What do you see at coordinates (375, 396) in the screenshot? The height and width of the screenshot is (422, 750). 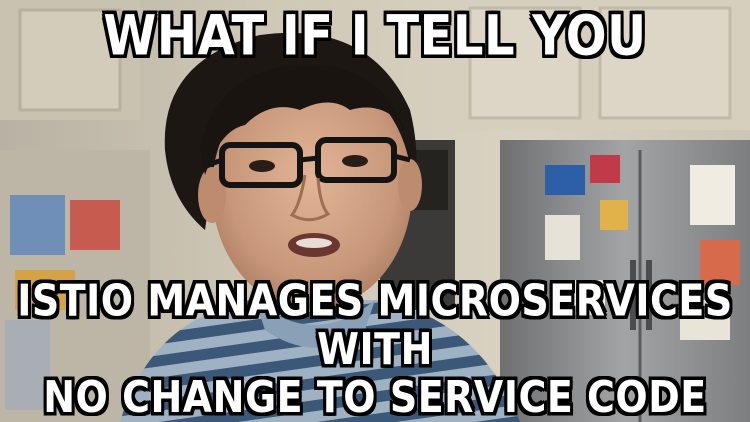 I see `bottom-caption-line-2: NO CHANGE TO SERVICE CODE` at bounding box center [375, 396].